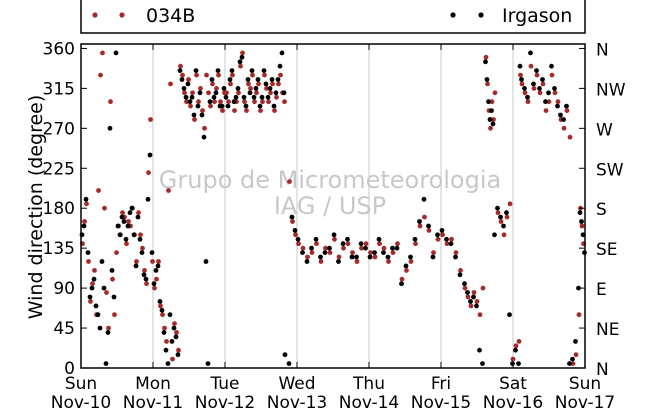 Image resolution: width=650 pixels, height=409 pixels. What do you see at coordinates (441, 384) in the screenshot?
I see `x-tick-label-day: Fri` at bounding box center [441, 384].